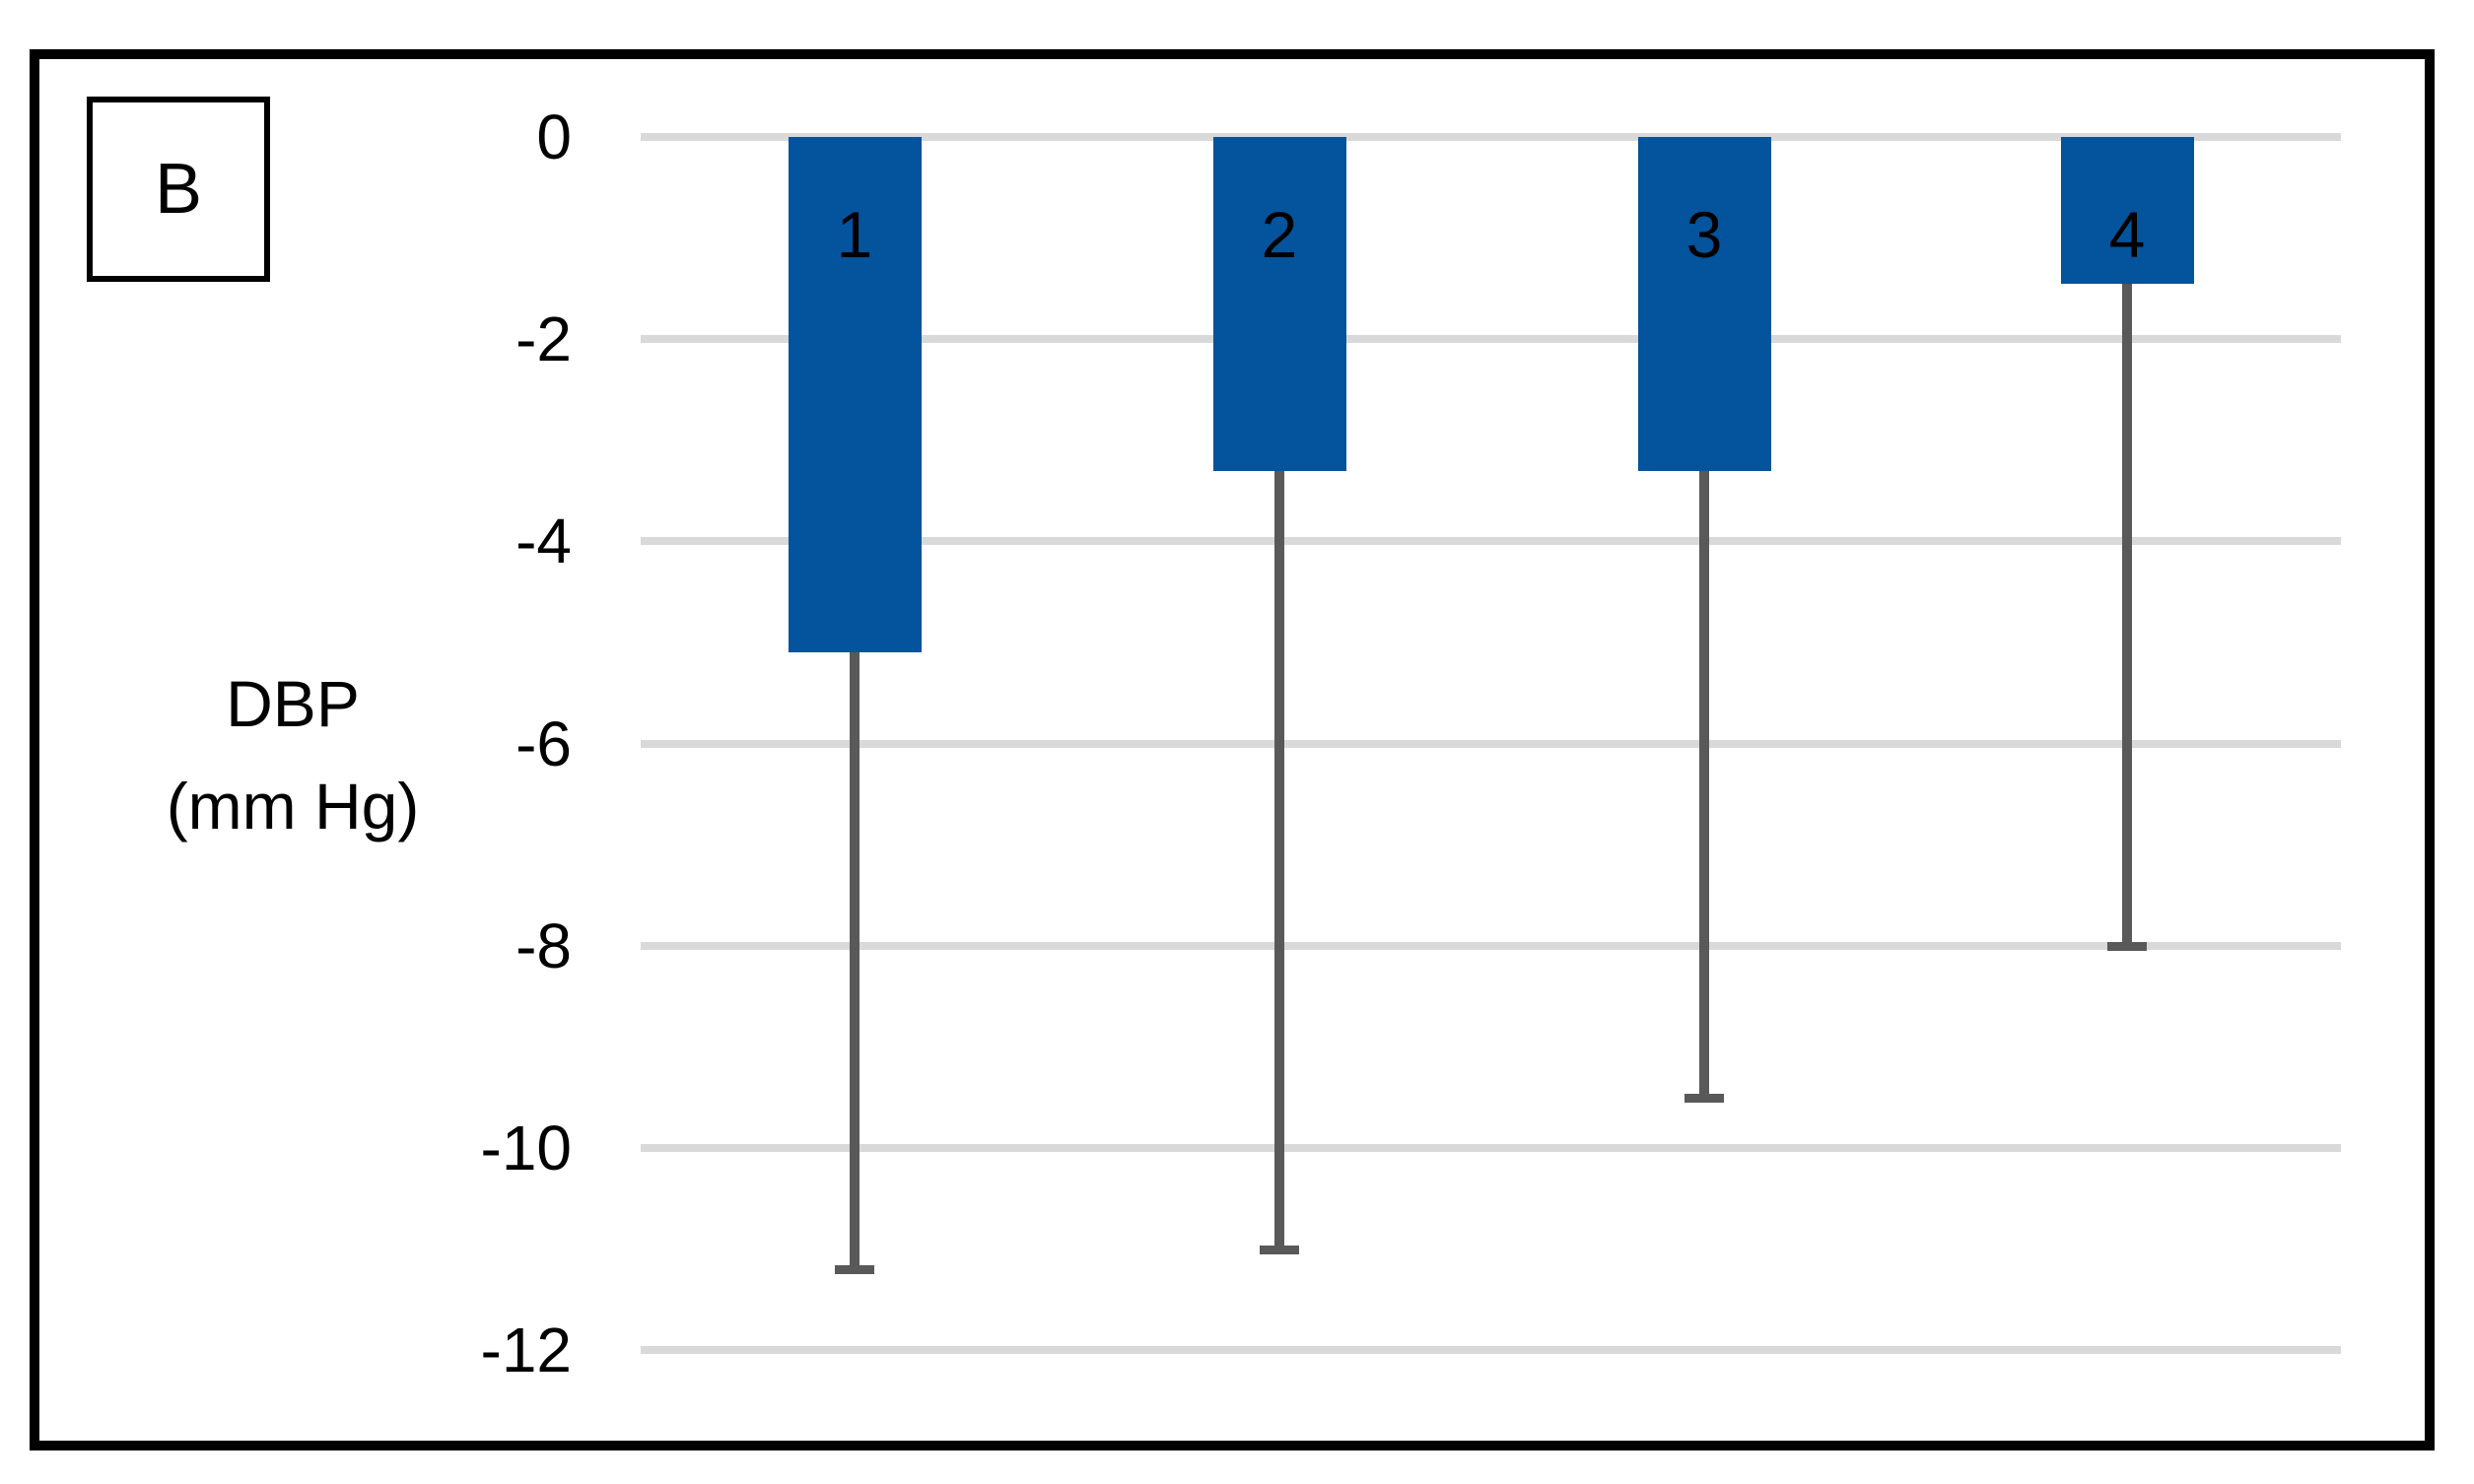 This screenshot has height=1484, width=2474. I want to click on y-axis-label-line1: DBP, so click(293, 703).